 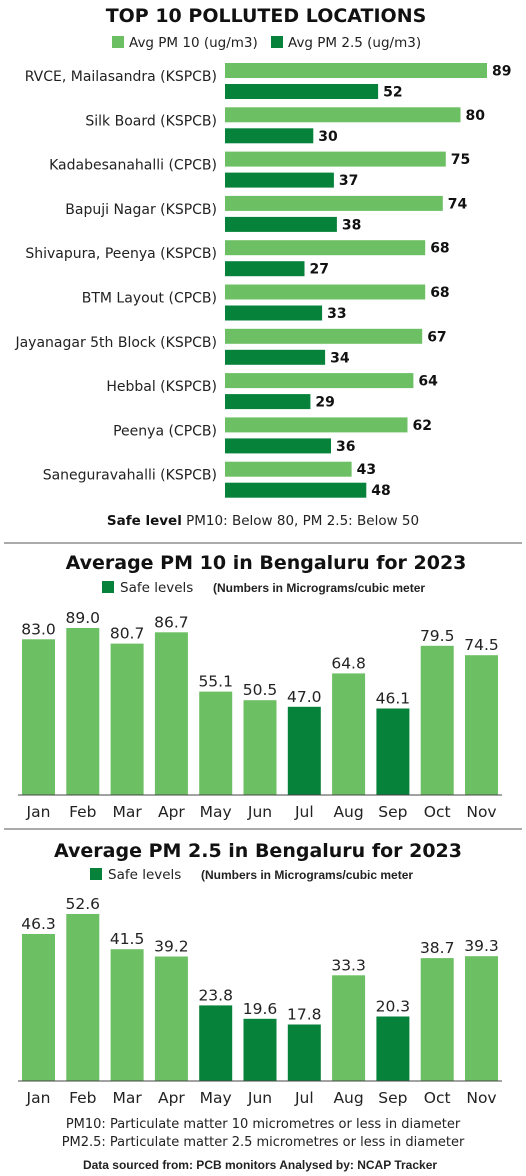 I want to click on pm25-month-month-label: Nov, so click(x=481, y=1098).